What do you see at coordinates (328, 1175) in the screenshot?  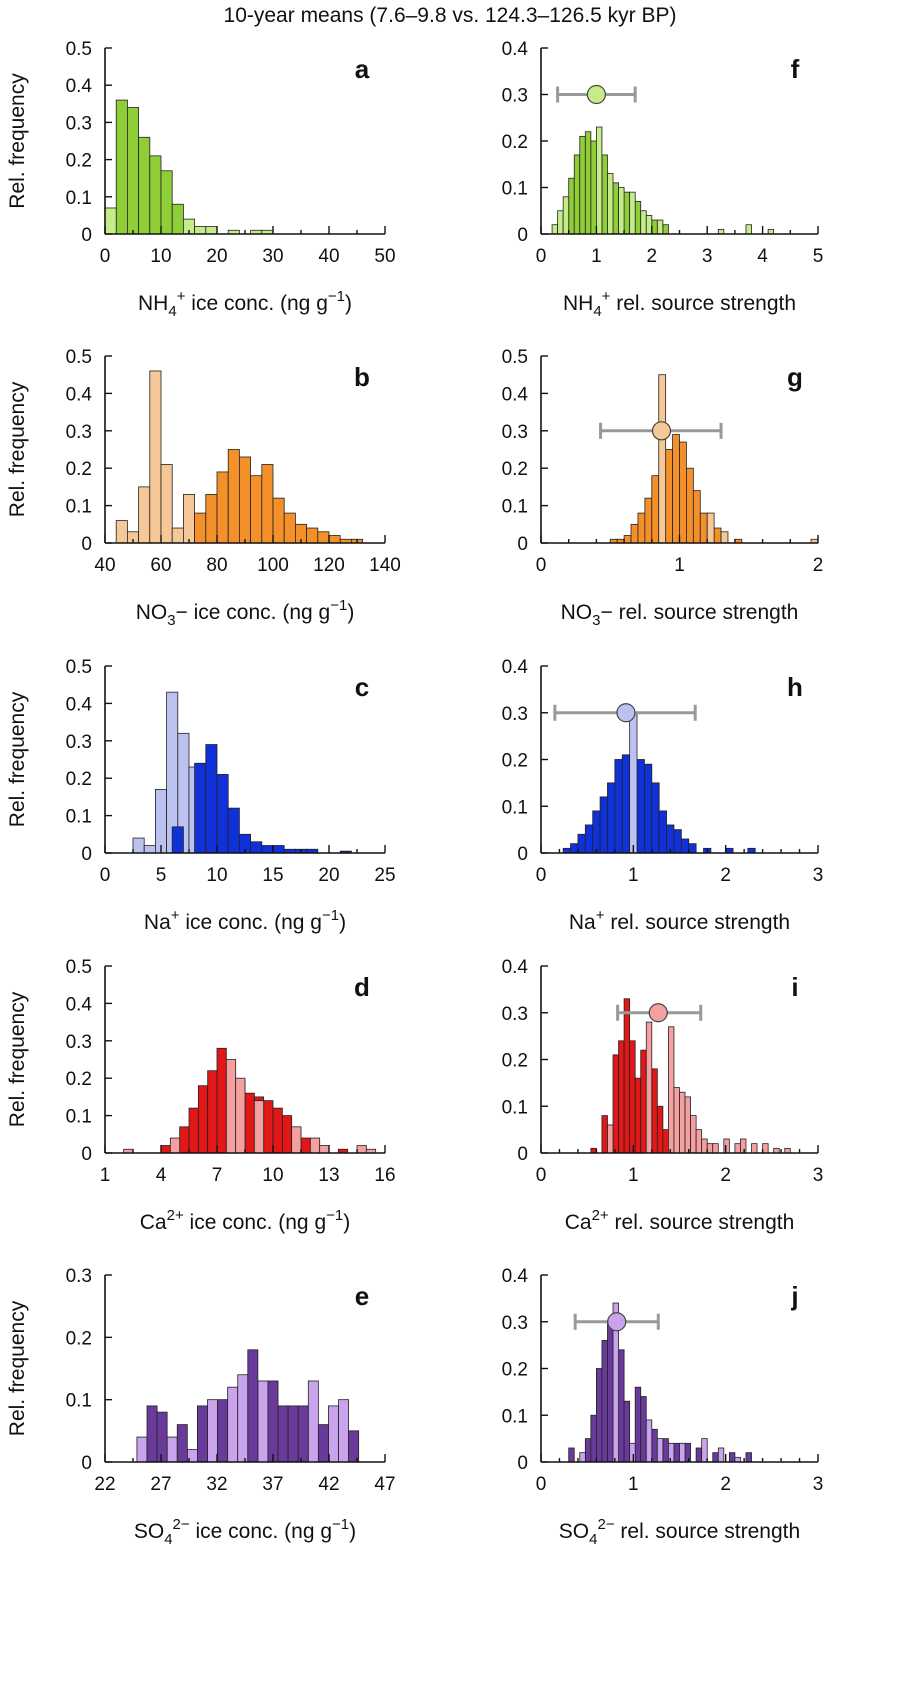 I see `x-tick-label: 13` at bounding box center [328, 1175].